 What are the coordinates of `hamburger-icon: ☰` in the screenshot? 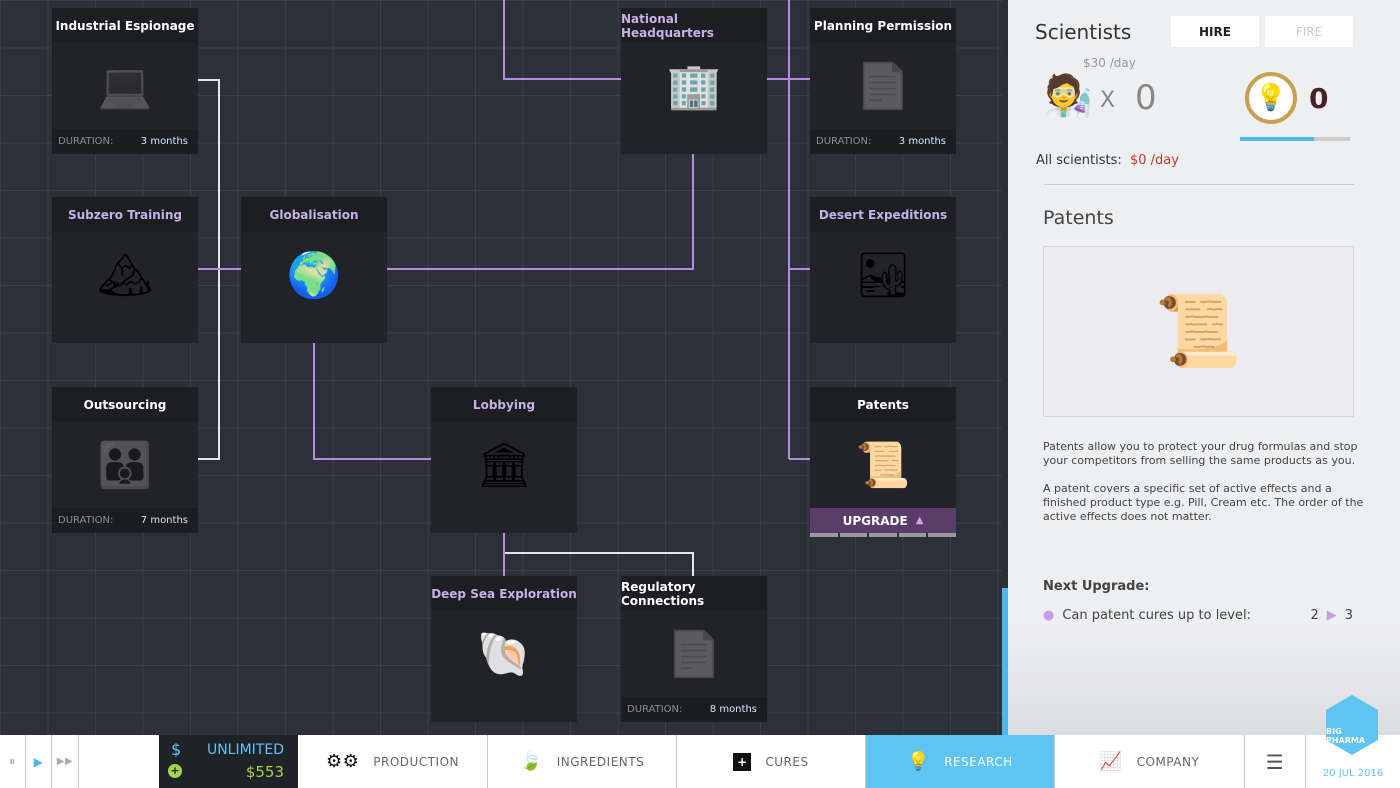 It's located at (1275, 761).